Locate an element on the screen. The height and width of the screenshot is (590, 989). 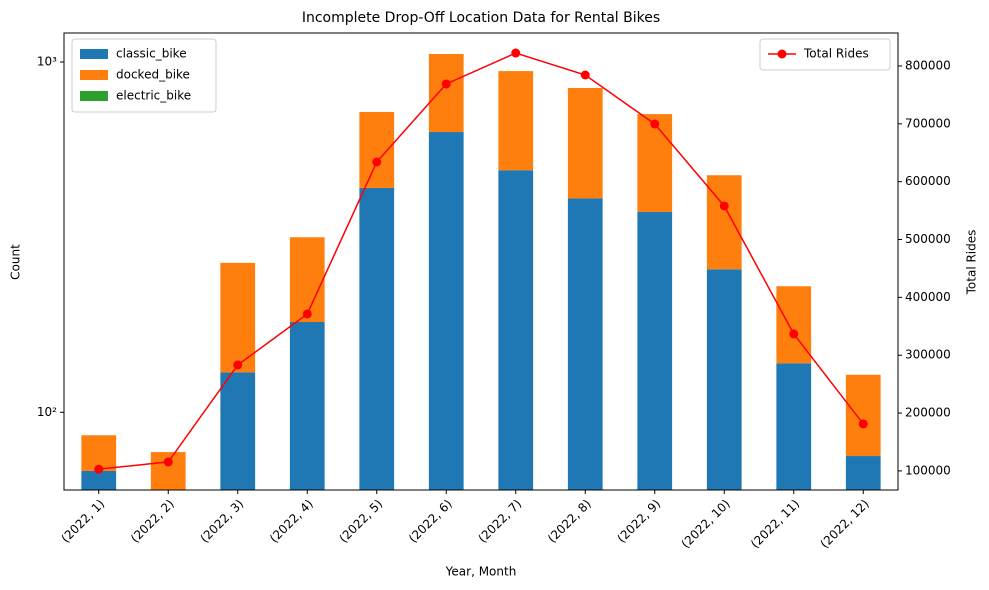
legend-label: classic_bike is located at coordinates (151, 54).